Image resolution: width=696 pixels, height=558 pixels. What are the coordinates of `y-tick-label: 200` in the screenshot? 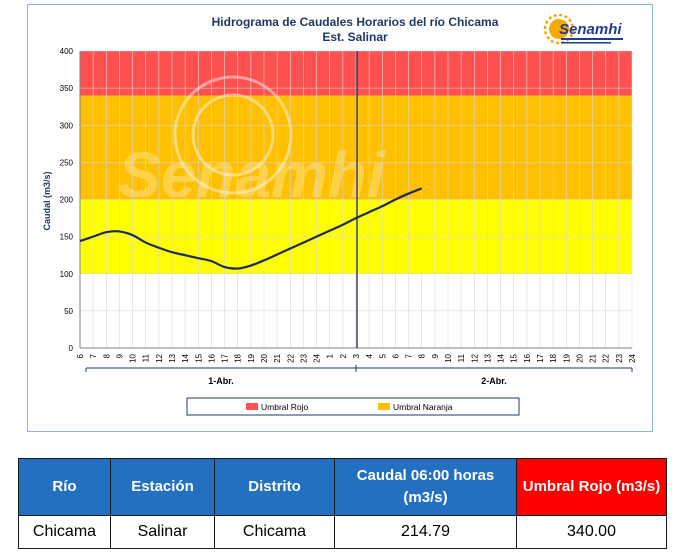 It's located at (67, 200).